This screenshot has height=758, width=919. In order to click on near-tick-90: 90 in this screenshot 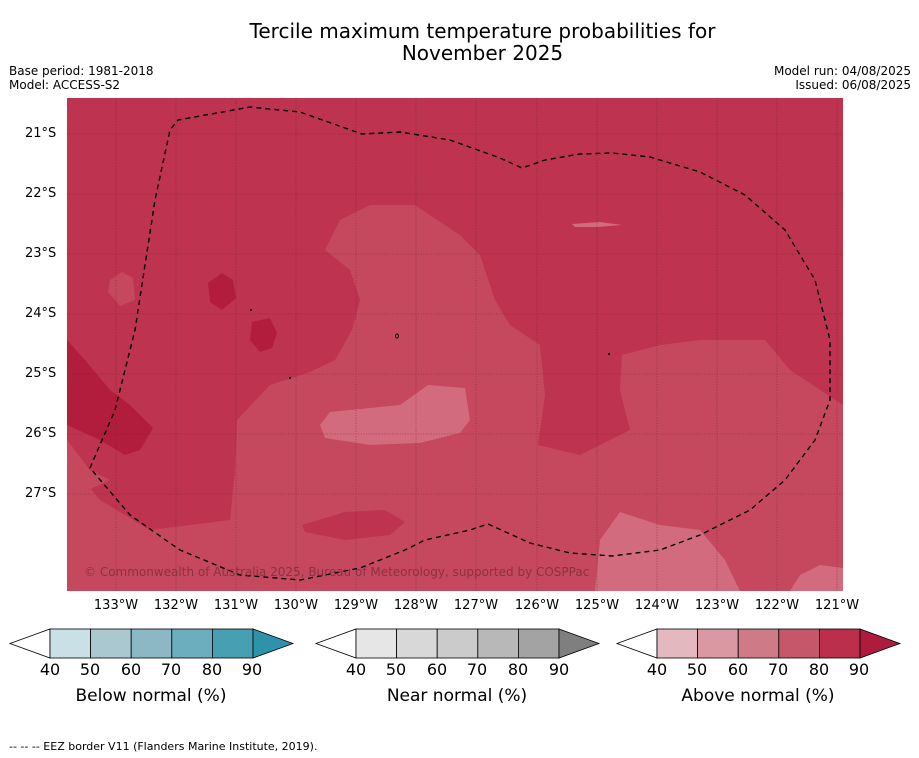, I will do `click(559, 669)`.